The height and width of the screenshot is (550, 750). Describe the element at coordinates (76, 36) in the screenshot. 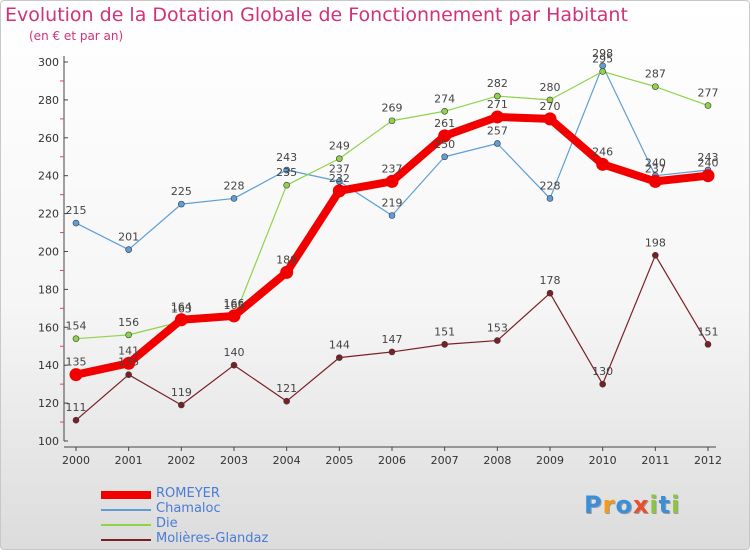

I see `chart-subtitle: (en € et par an)` at that location.